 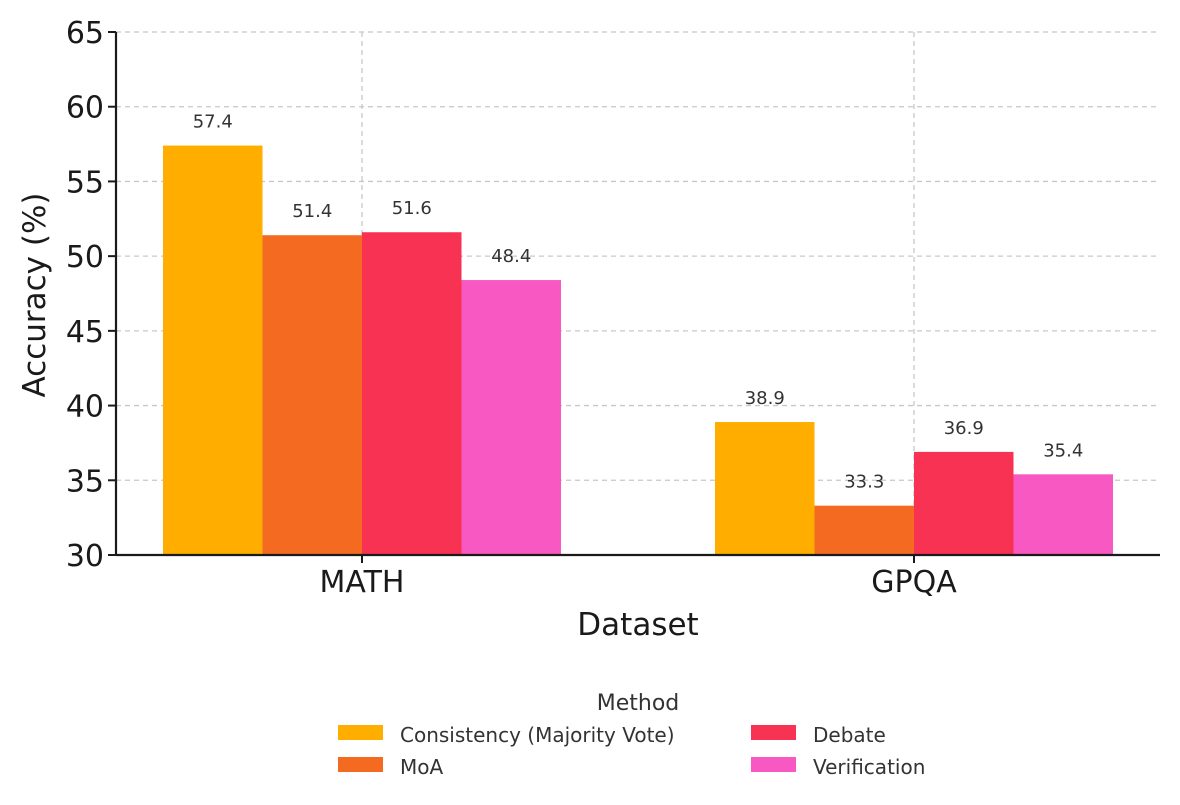 What do you see at coordinates (85, 481) in the screenshot?
I see `y-tick-label: 35` at bounding box center [85, 481].